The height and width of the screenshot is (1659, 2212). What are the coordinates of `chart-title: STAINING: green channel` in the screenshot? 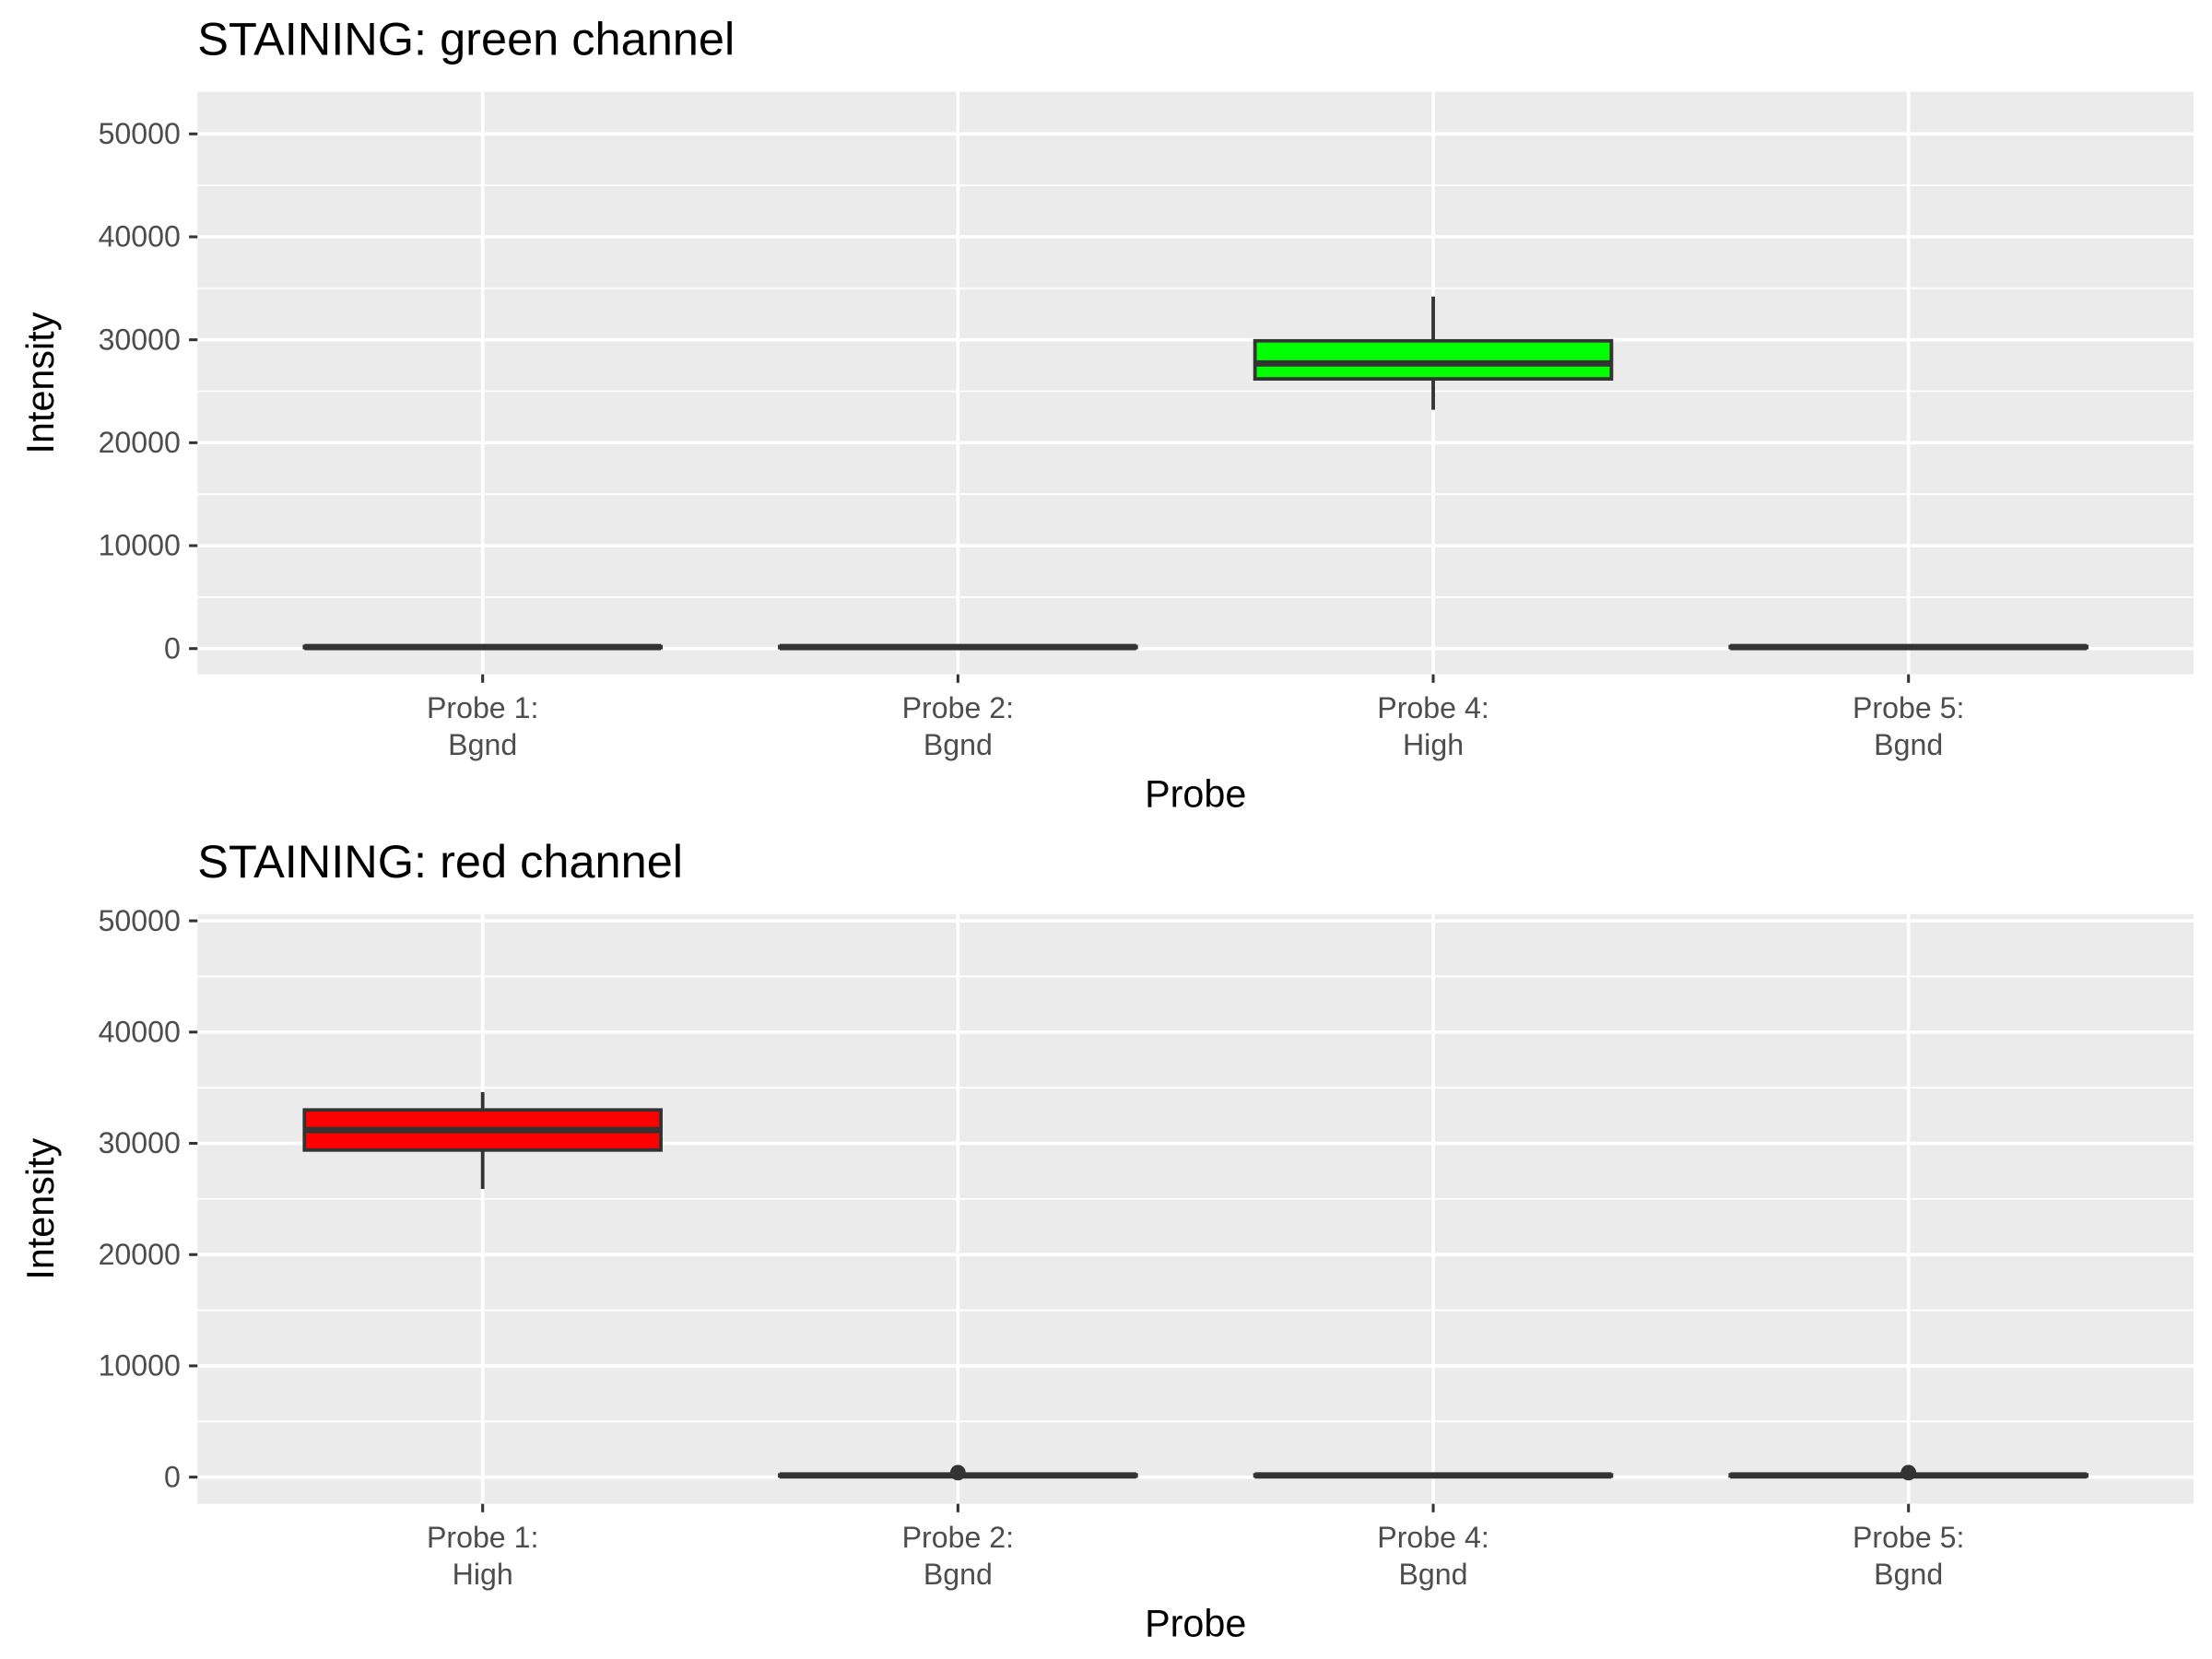 It's located at (466, 39).